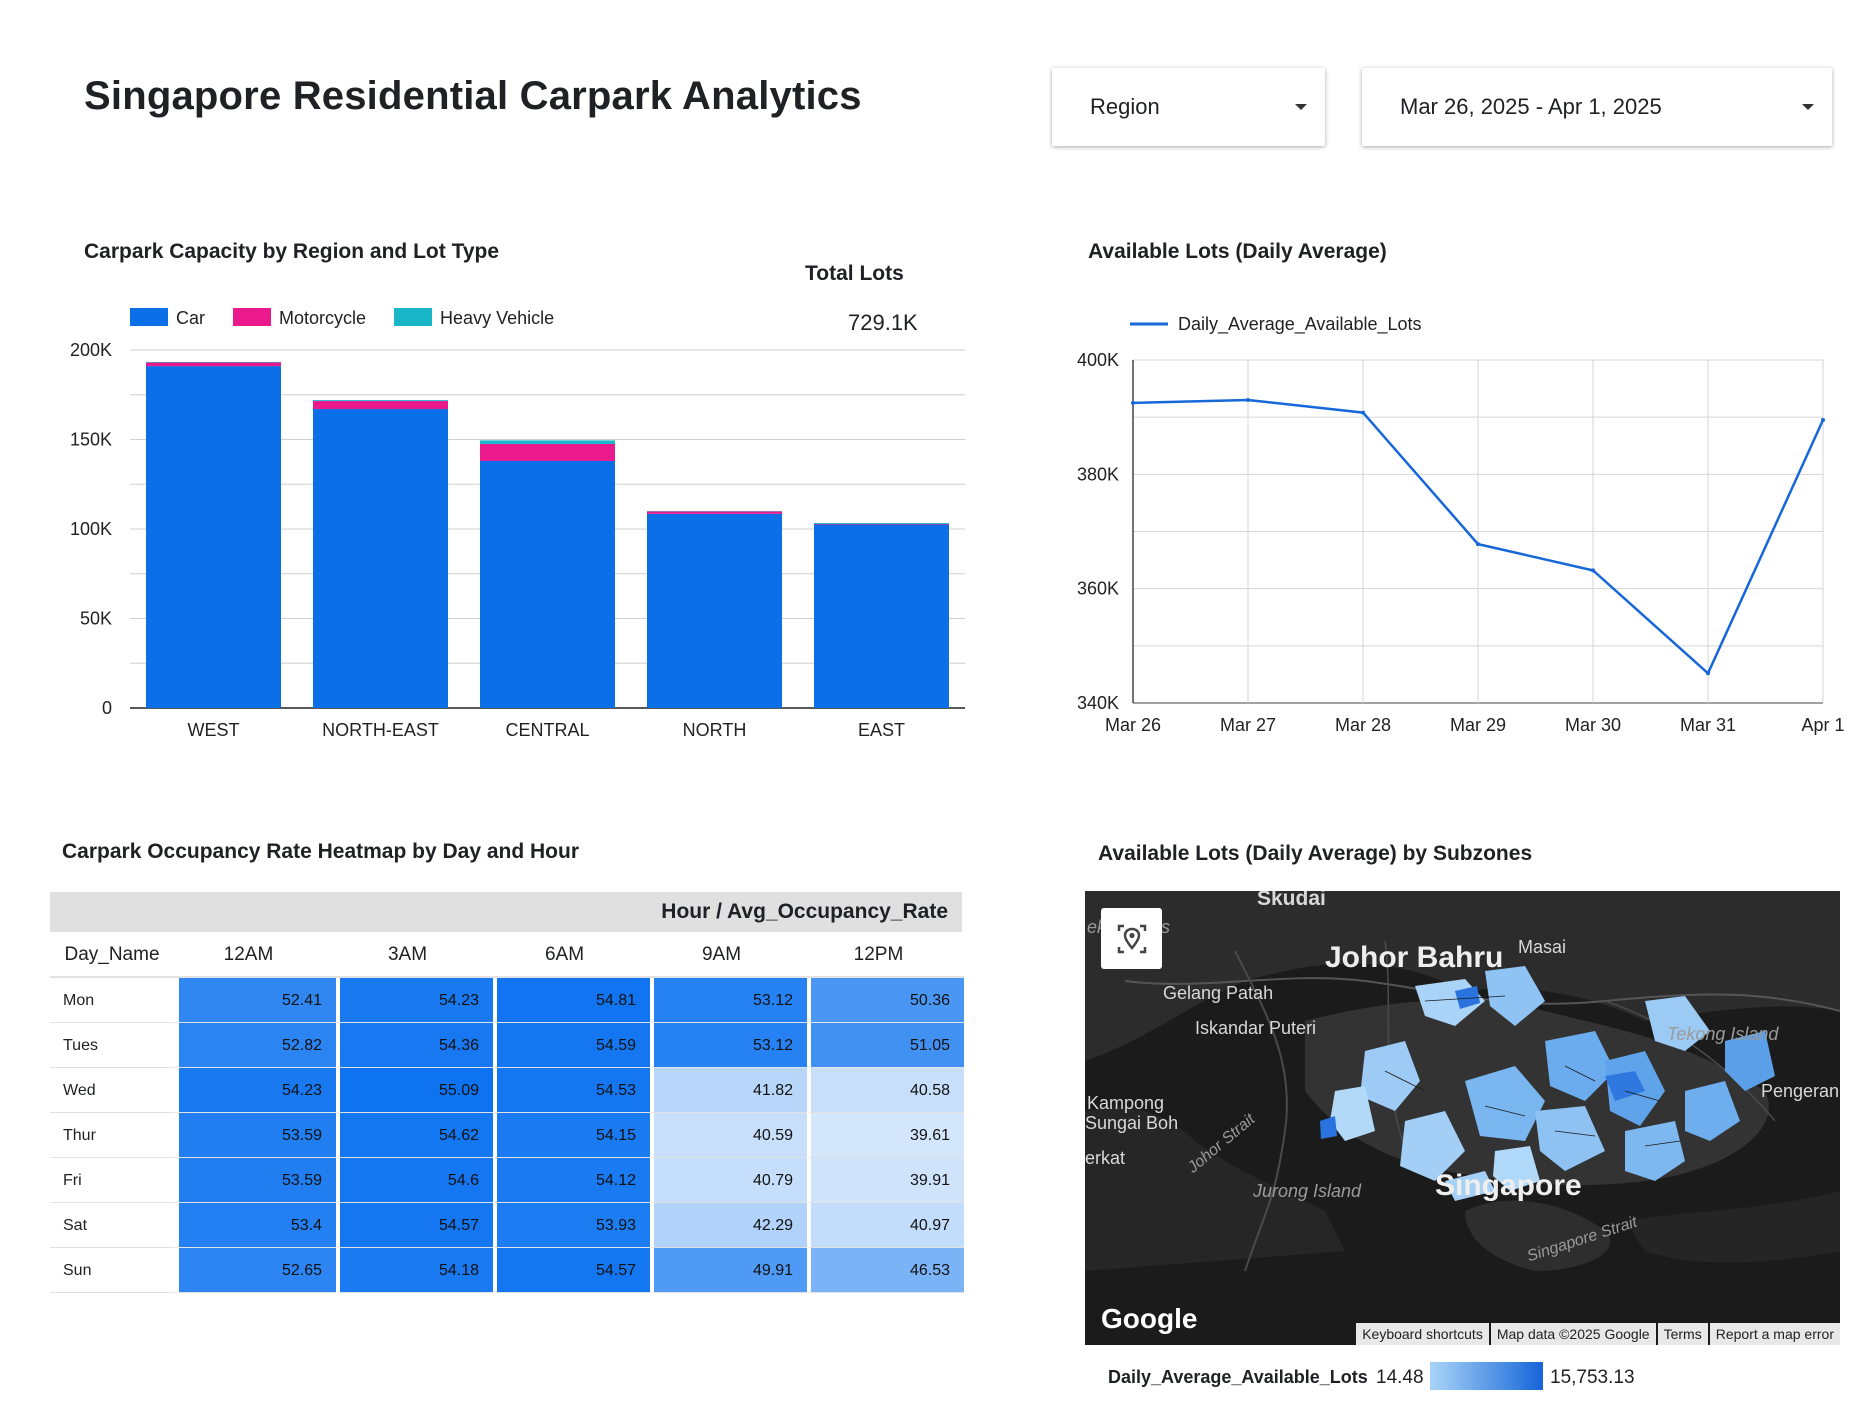  Describe the element at coordinates (881, 730) in the screenshot. I see `bar-x-tick-label: EAST` at that location.